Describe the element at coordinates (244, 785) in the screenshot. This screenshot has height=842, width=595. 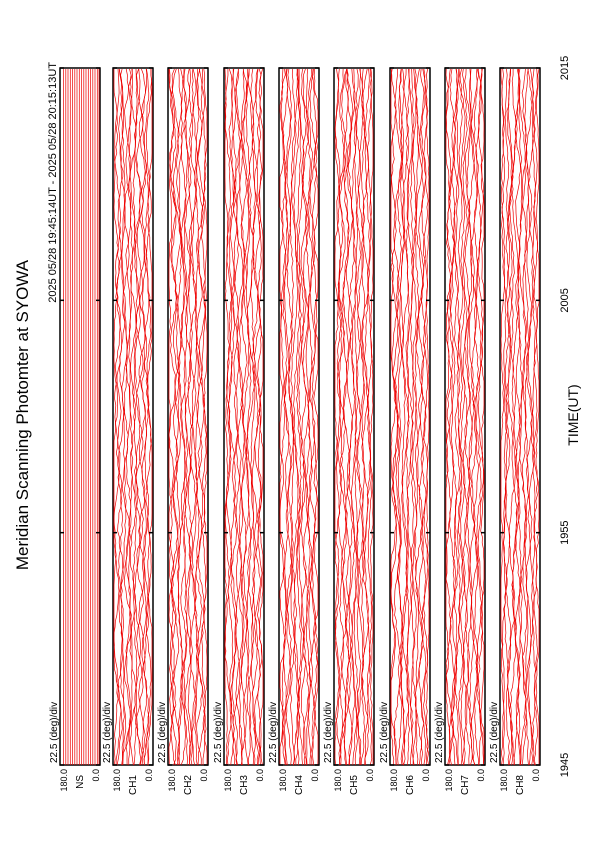
I see `channel-label: CH3` at that location.